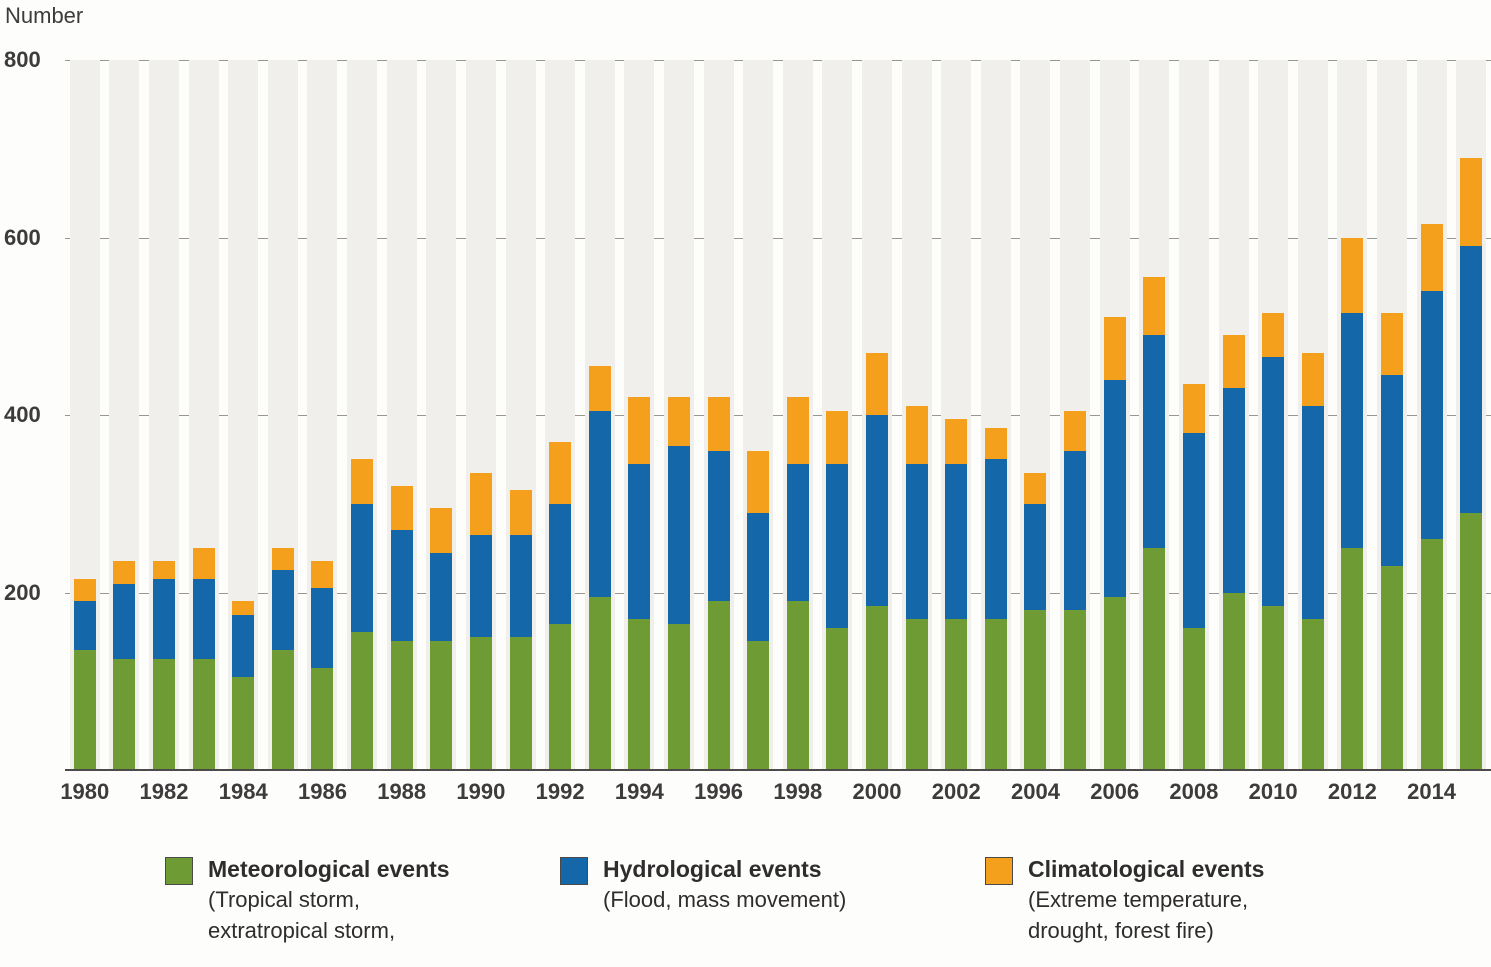  I want to click on bar-segment-meteorological-1998, so click(797, 685).